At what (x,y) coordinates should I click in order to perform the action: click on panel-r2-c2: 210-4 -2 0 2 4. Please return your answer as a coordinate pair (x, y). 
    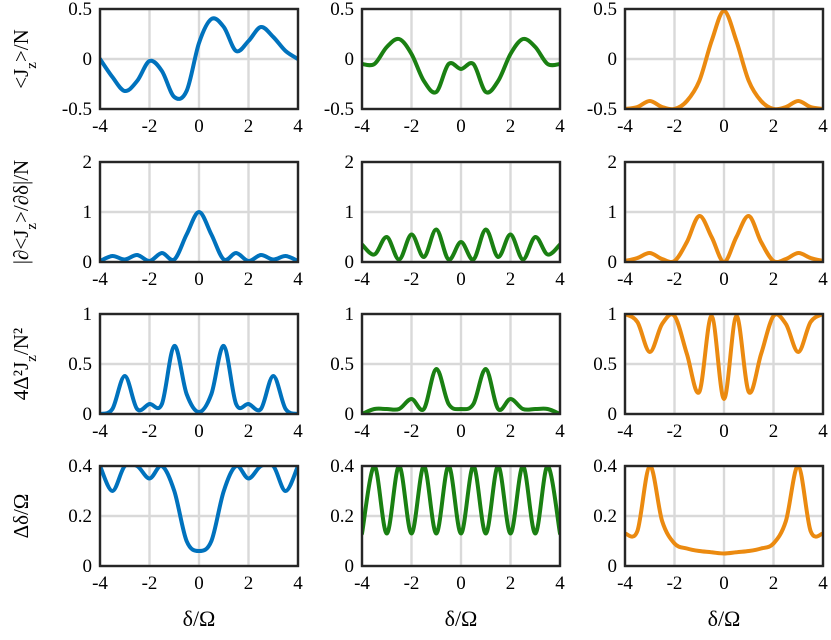
    Looking at the image, I should click on (455, 221).